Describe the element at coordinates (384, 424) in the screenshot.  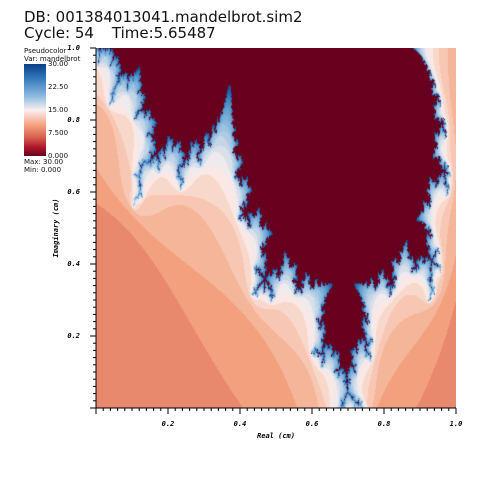
I see `x-tick-label: 0.8` at that location.